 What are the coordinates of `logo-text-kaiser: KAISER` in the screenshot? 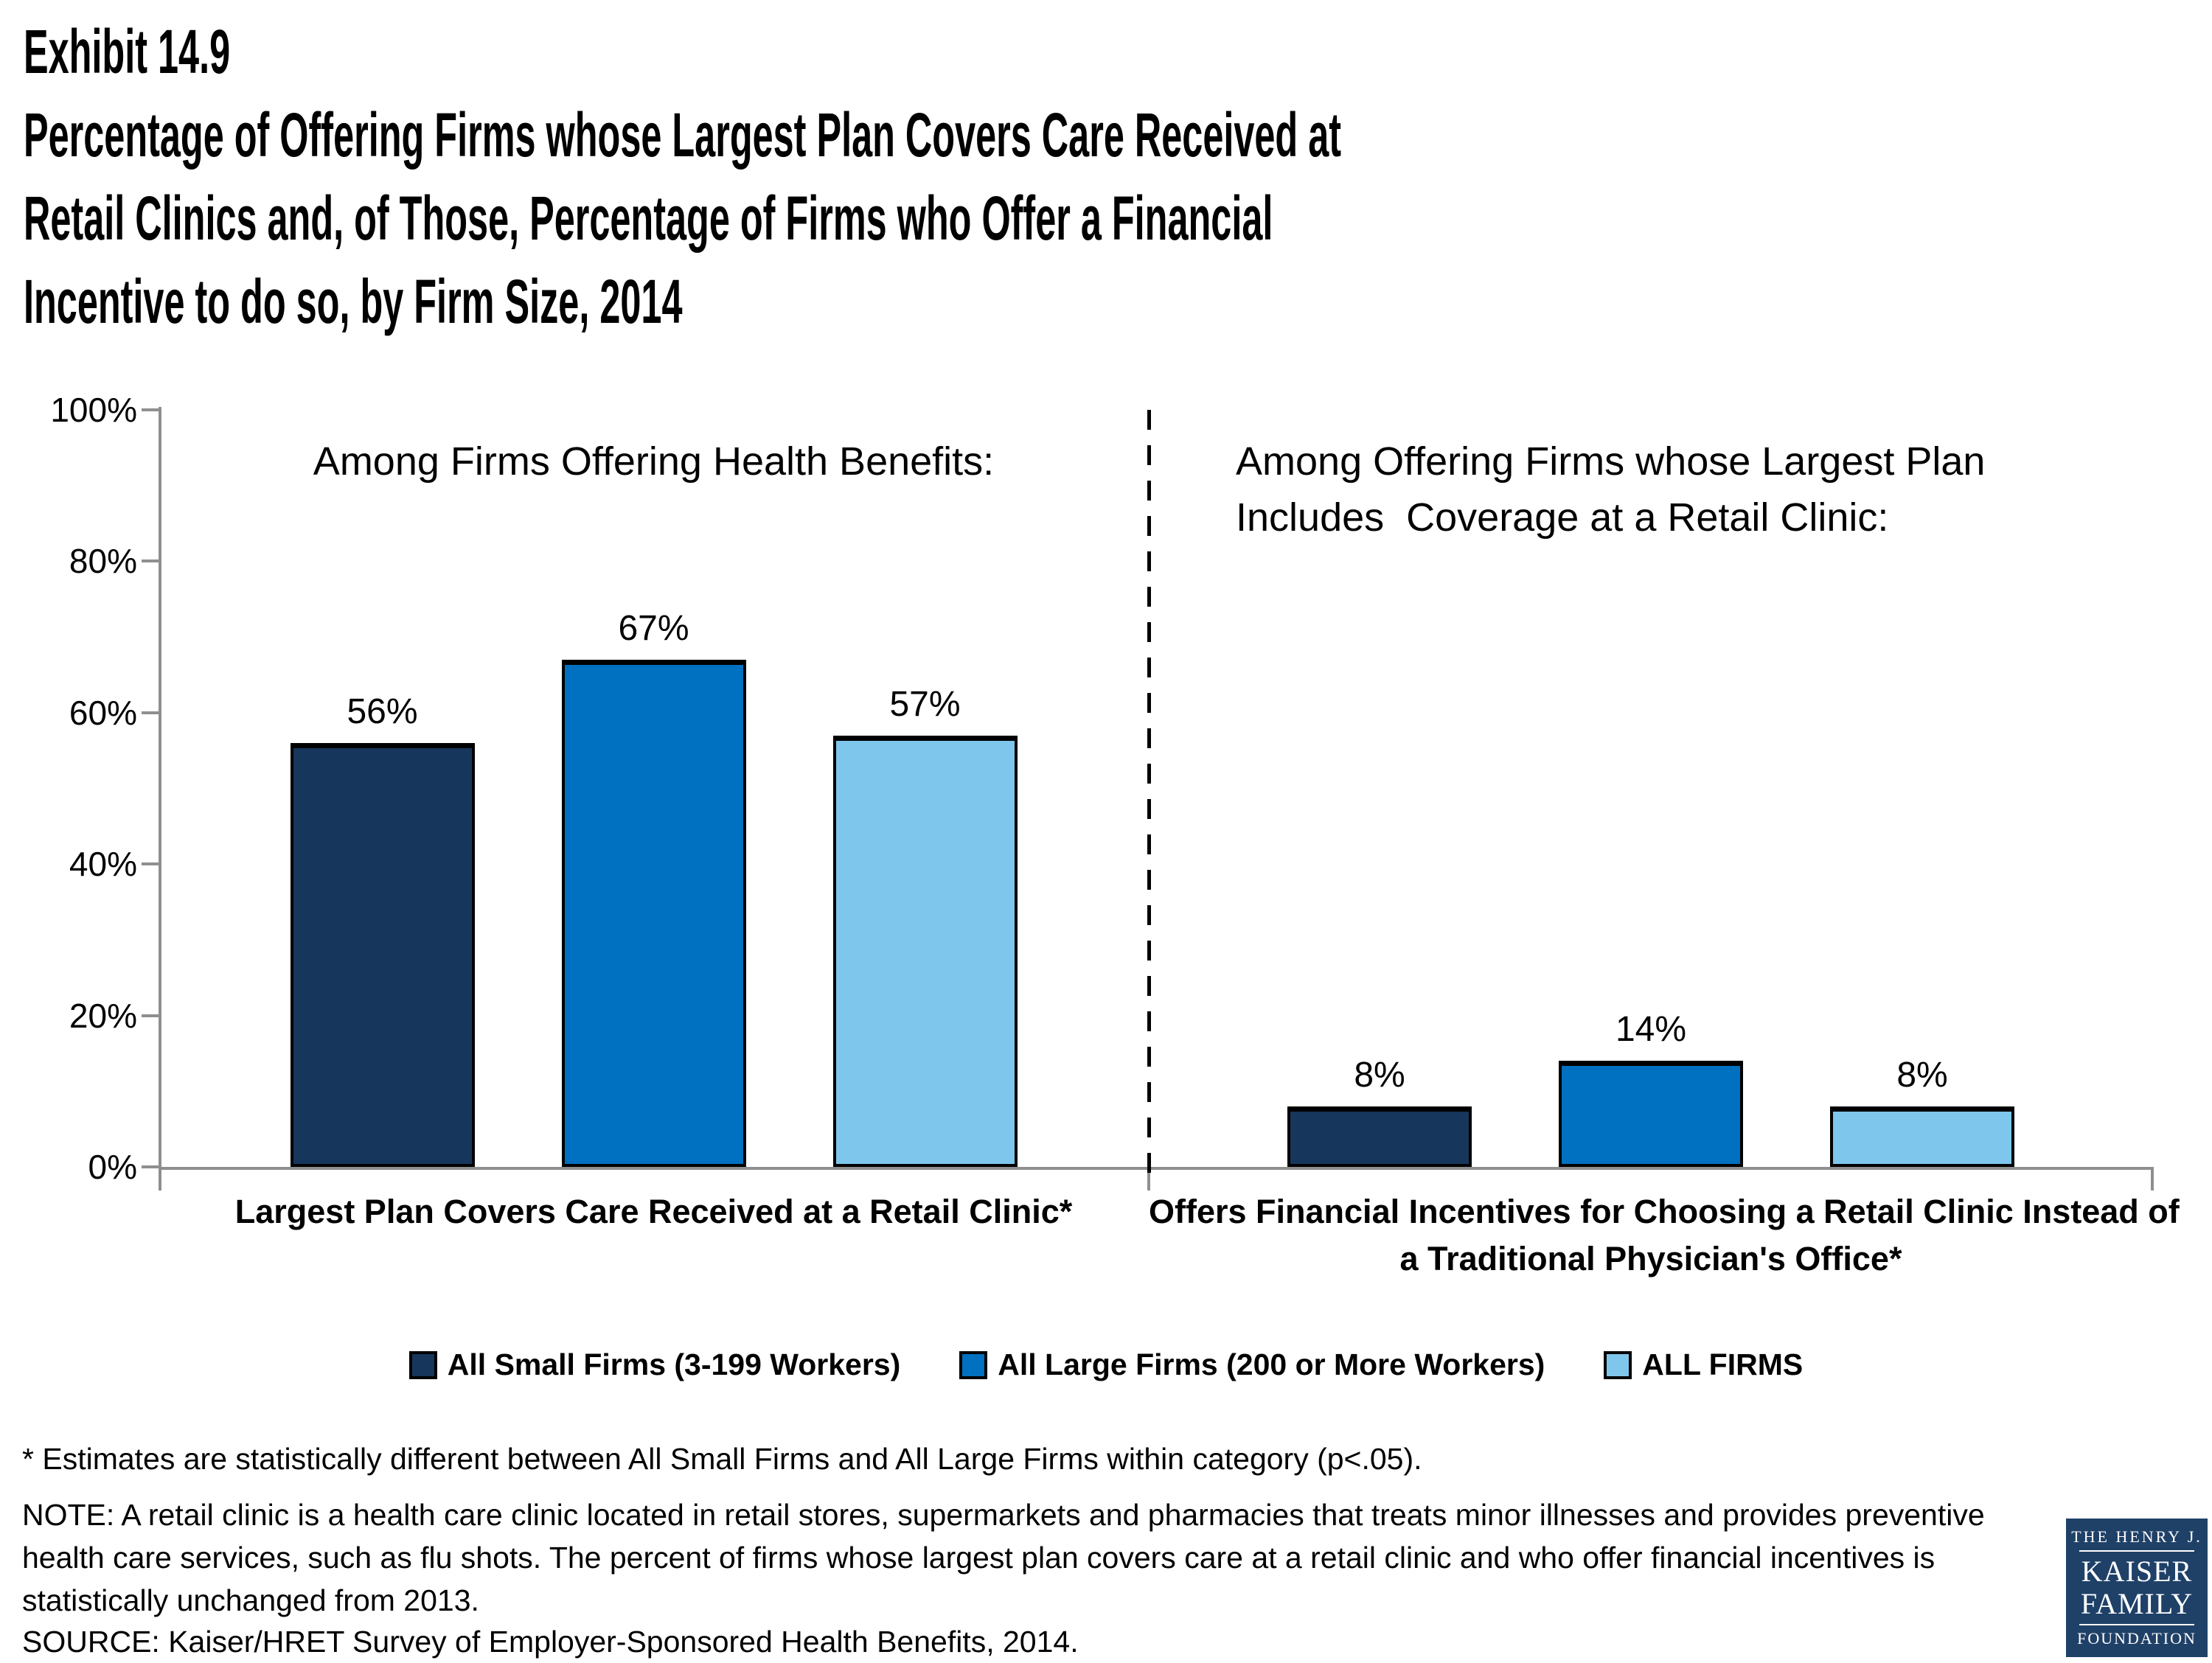 It's located at (2137, 1571).